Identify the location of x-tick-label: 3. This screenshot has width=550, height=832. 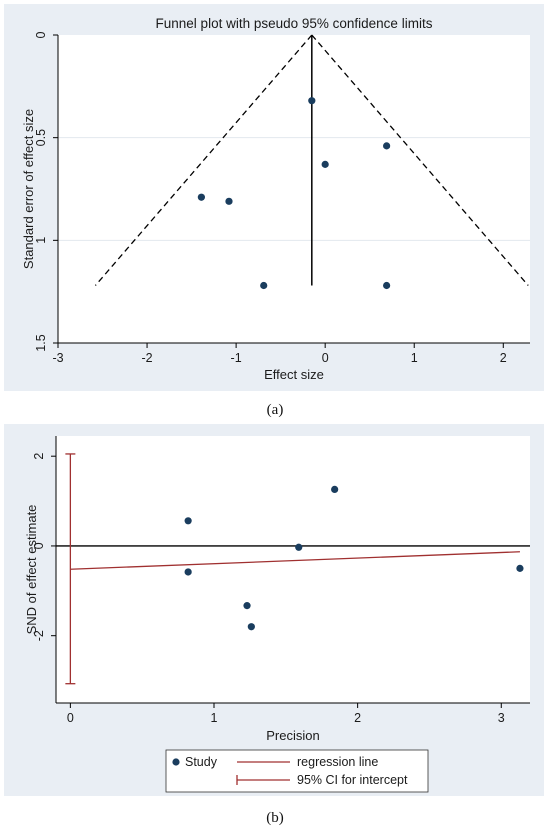
(501, 718).